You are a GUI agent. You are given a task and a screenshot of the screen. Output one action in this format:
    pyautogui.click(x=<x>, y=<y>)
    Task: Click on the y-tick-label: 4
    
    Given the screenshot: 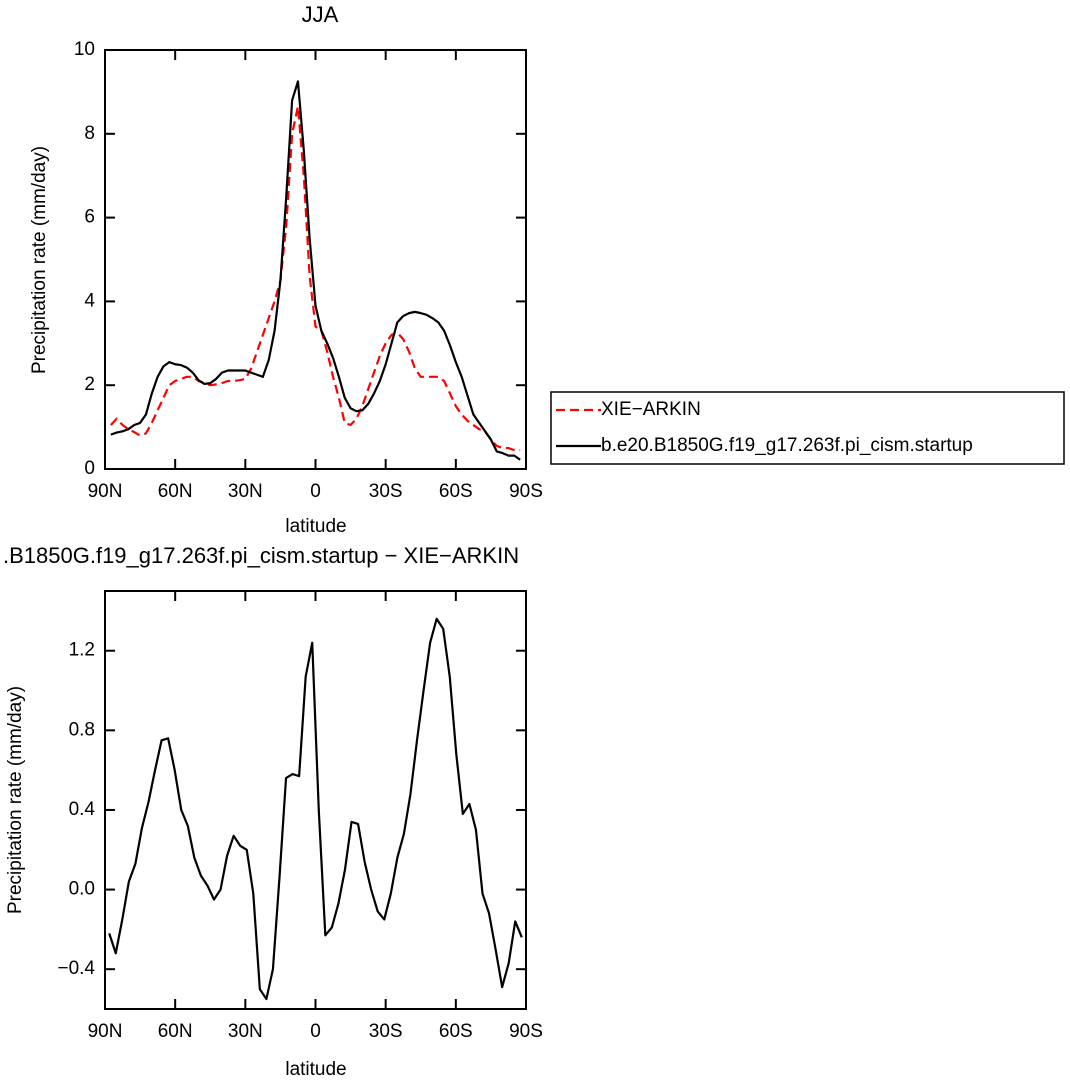 What is the action you would take?
    pyautogui.click(x=89, y=300)
    